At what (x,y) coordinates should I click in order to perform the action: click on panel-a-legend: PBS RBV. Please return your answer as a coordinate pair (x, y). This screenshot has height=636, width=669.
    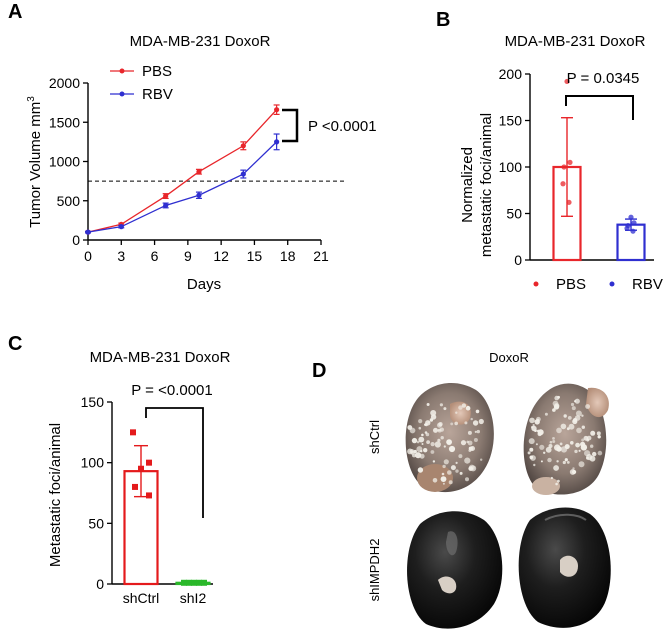
    Looking at the image, I should click on (141, 83).